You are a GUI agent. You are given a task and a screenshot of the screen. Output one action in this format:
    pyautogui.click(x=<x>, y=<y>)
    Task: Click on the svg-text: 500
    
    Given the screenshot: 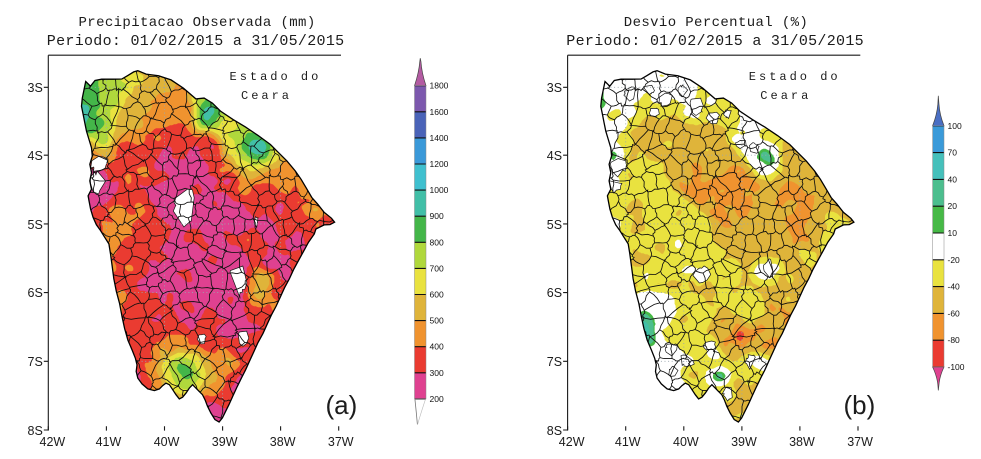 What is the action you would take?
    pyautogui.click(x=437, y=321)
    